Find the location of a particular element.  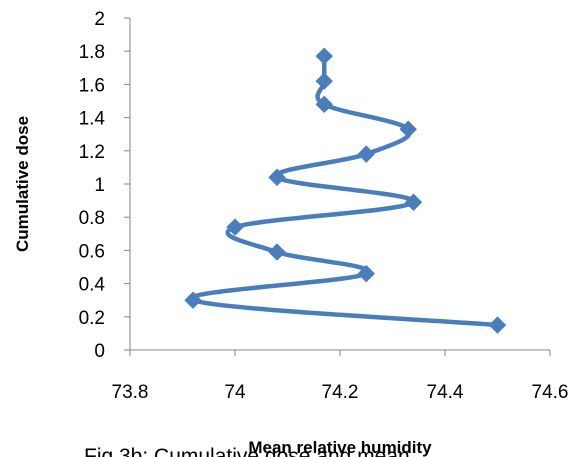

y-tick-label: 1.4 is located at coordinates (92, 119).